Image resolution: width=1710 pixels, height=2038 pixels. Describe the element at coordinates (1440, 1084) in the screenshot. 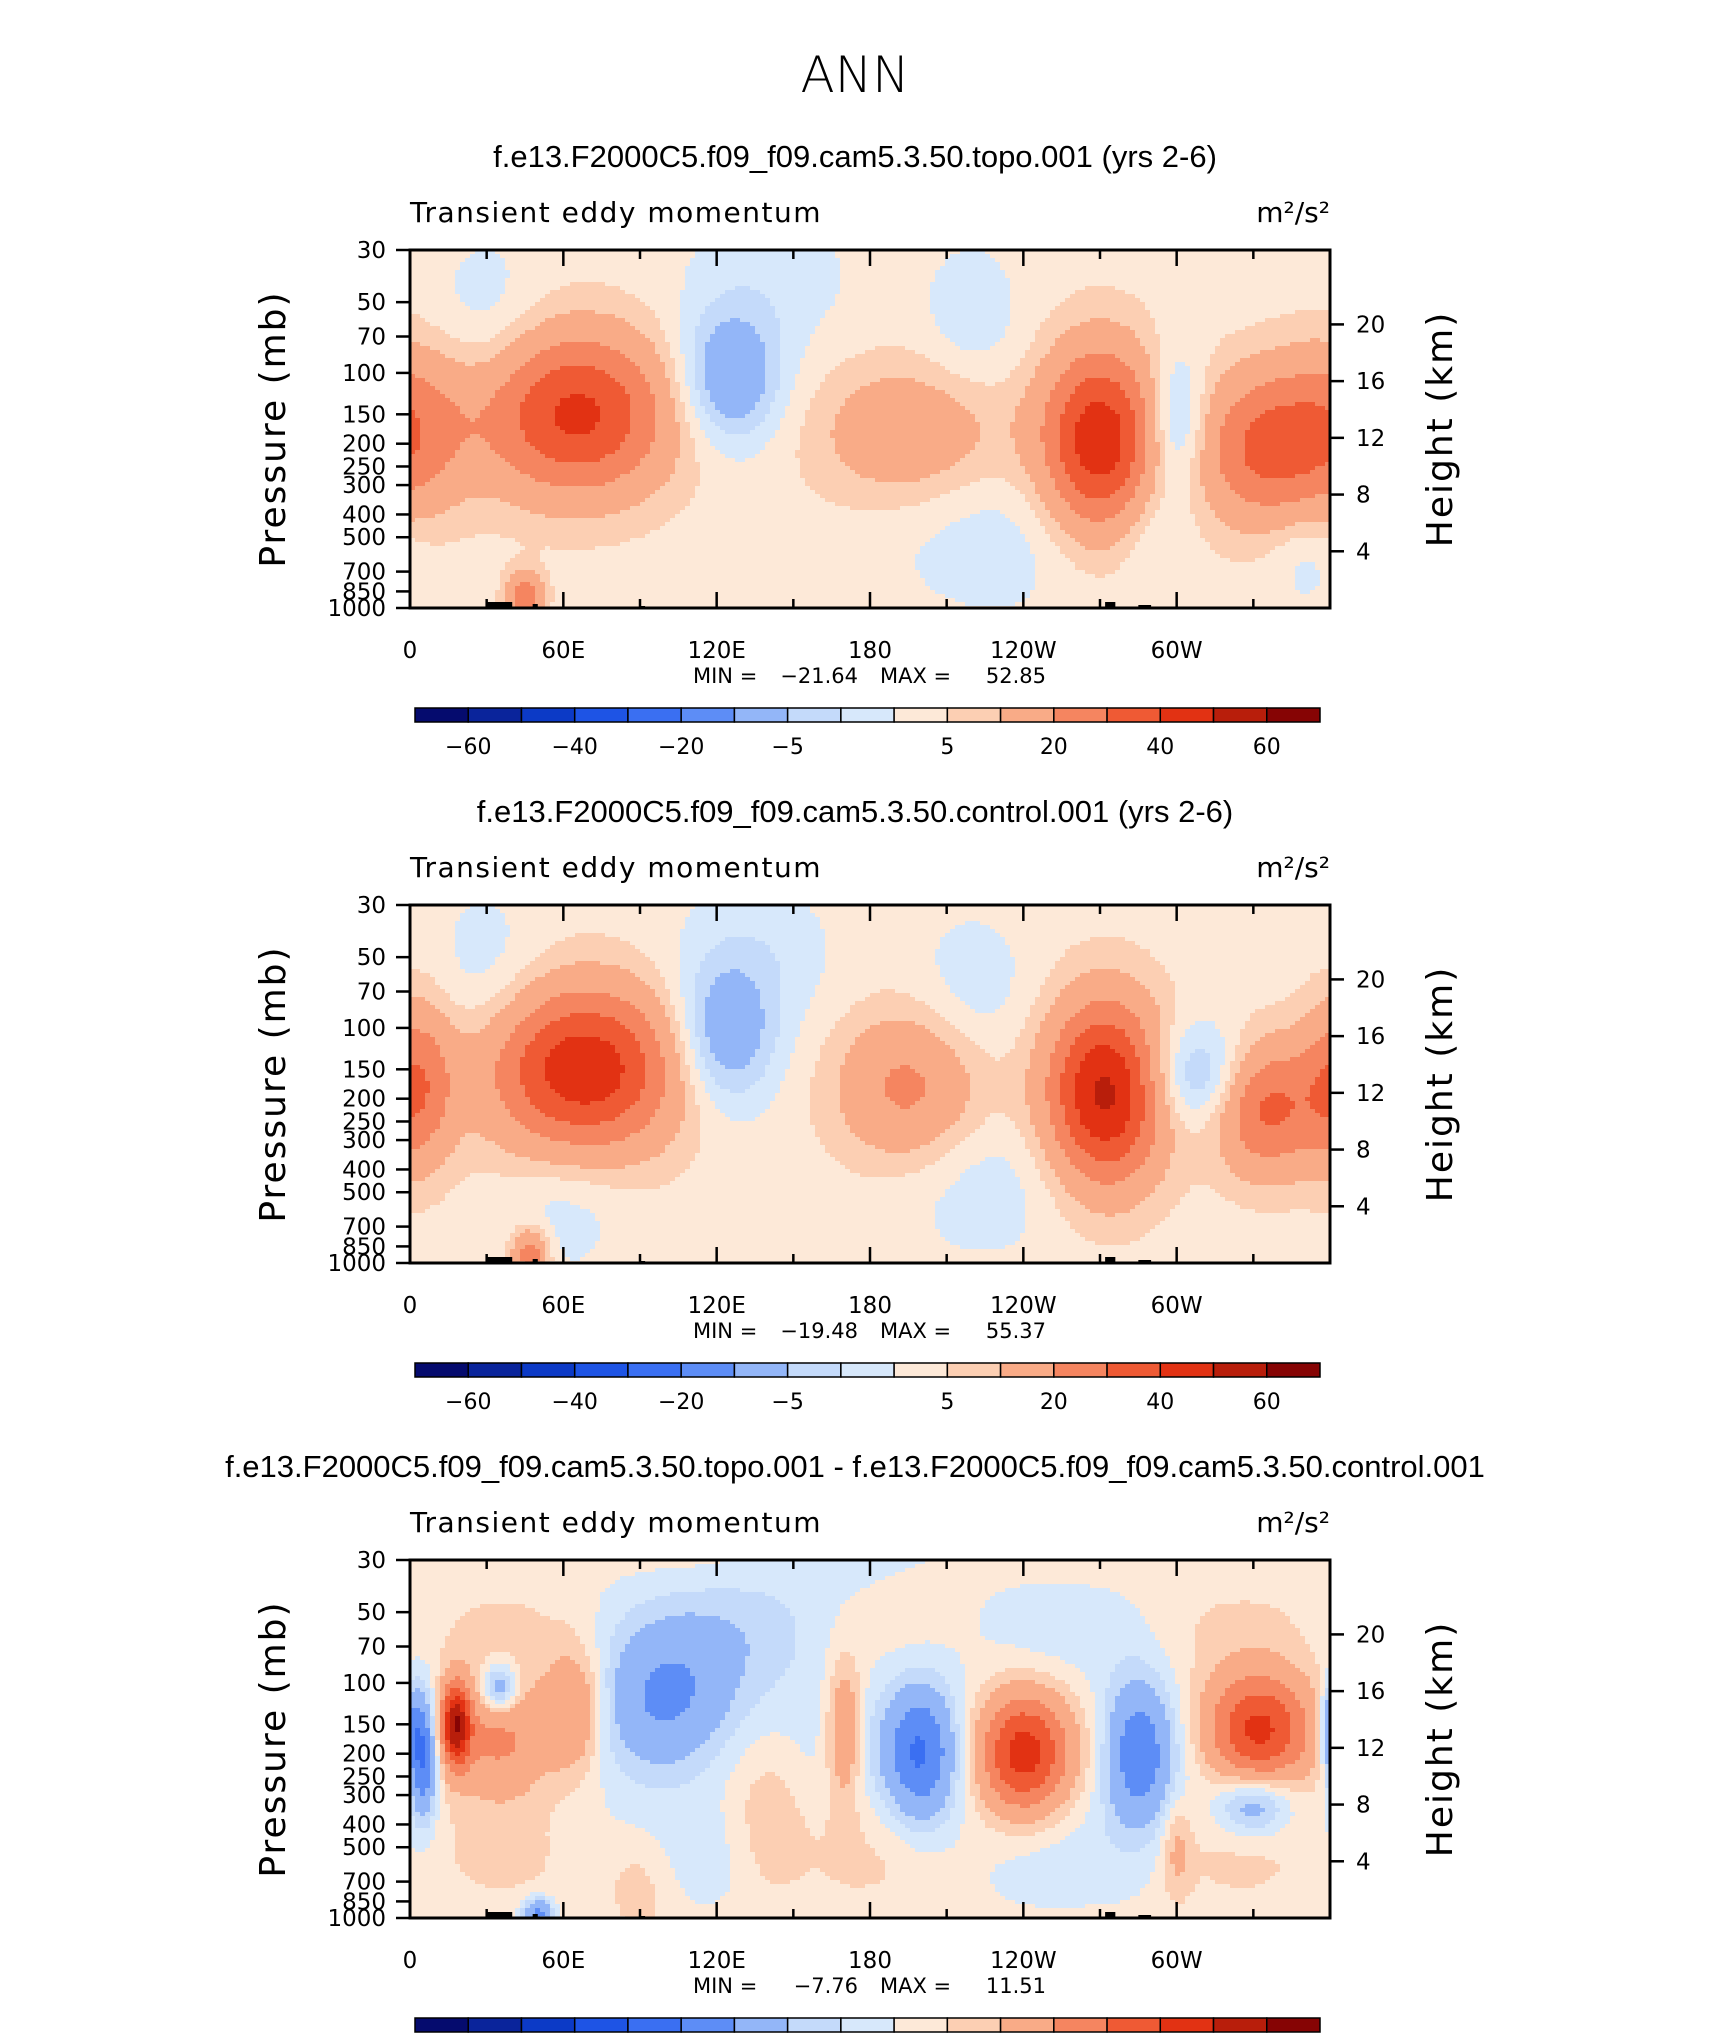

I see `ylabel-right: Height (km)` at that location.